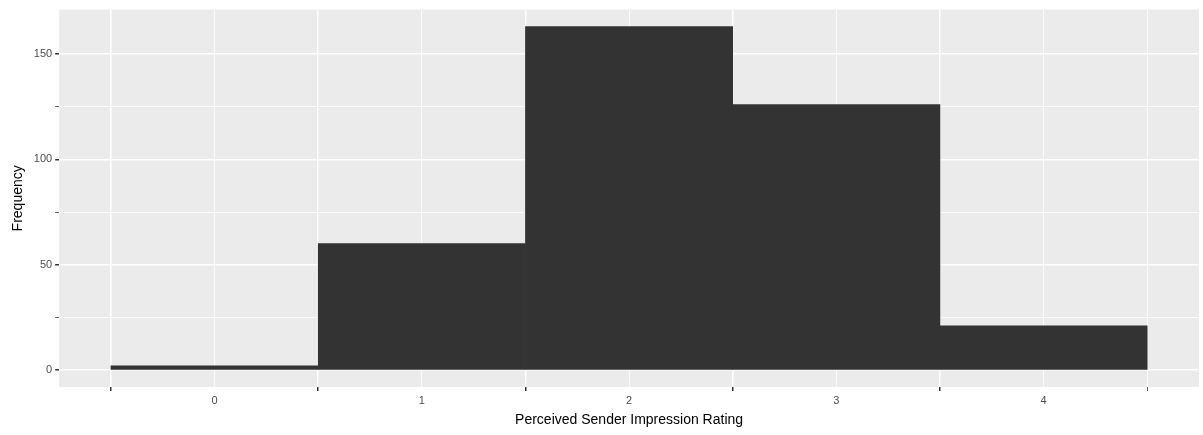  I want to click on x-tick-label: 2, so click(629, 399).